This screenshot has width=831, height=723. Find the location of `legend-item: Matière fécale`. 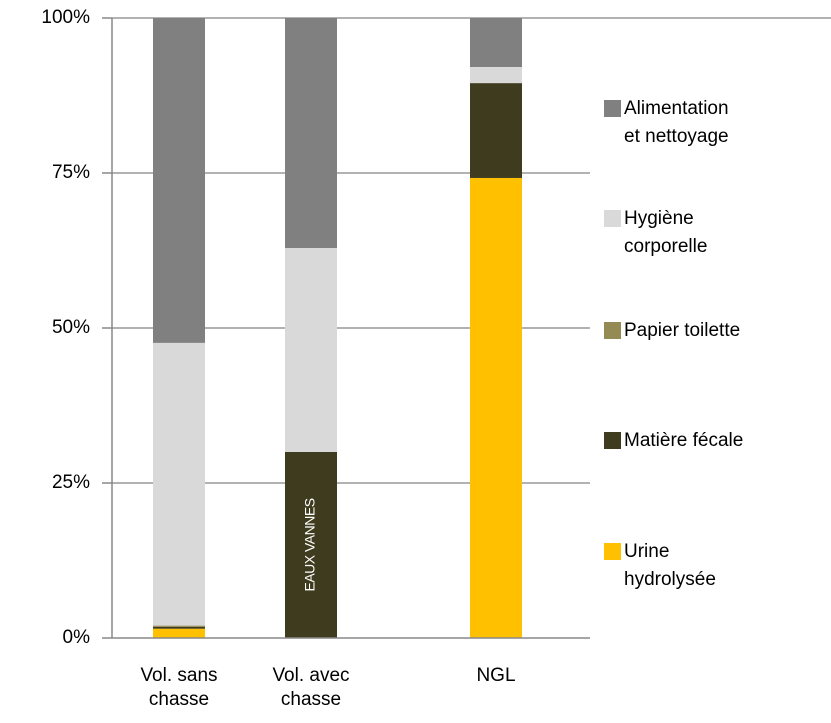

legend-item: Matière fécale is located at coordinates (673, 441).